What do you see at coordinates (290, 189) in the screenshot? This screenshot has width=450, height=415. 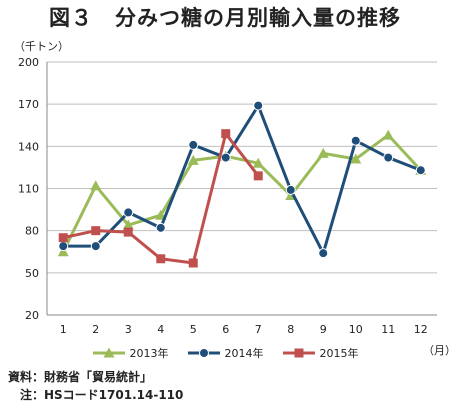 I see `point-2014年-8` at bounding box center [290, 189].